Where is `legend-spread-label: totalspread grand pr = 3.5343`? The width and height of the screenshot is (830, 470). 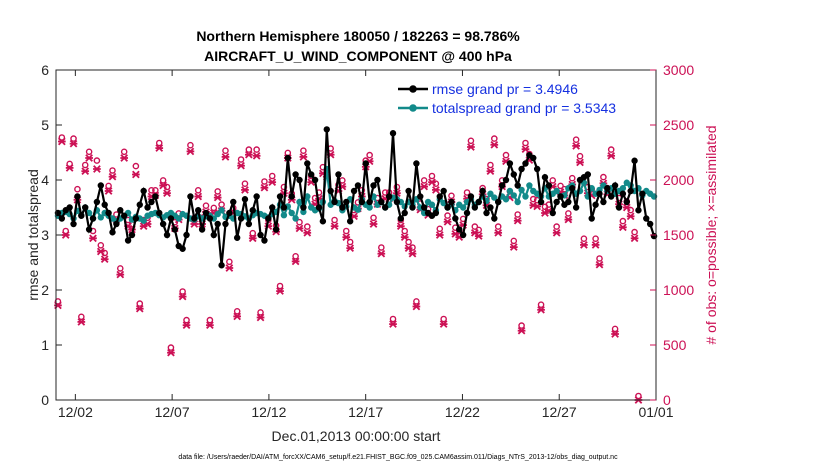 legend-spread-label: totalspread grand pr = 3.5343 is located at coordinates (524, 108).